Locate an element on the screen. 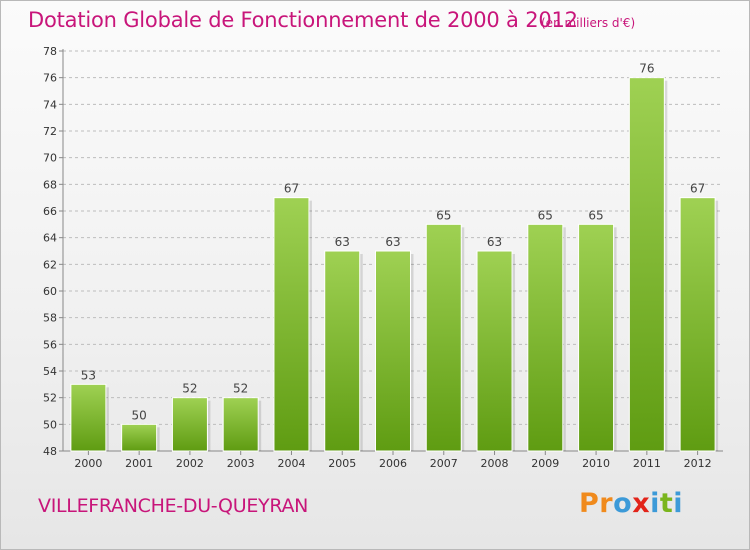  y-tick-label: 72 is located at coordinates (50, 131).